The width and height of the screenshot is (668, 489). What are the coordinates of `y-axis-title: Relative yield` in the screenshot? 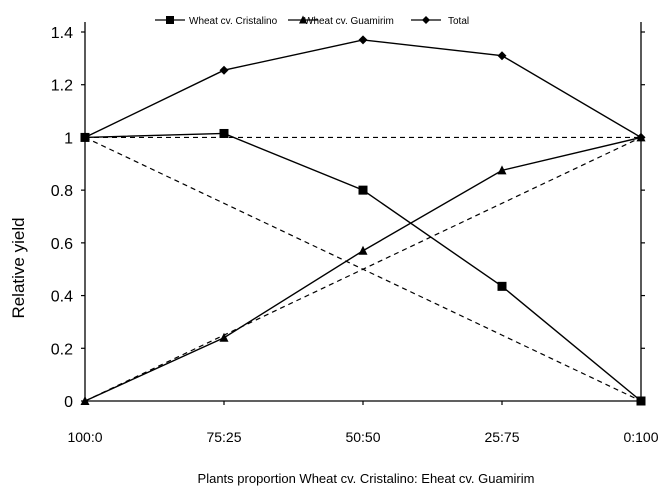 It's located at (18, 267).